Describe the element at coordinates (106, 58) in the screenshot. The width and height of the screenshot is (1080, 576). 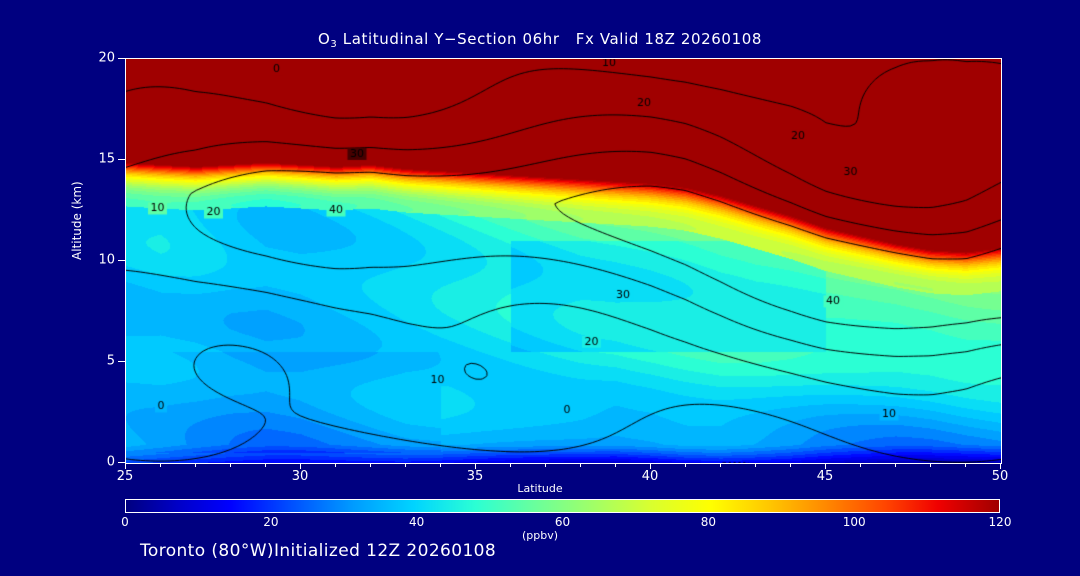
I see `y-tick-label: 20` at that location.